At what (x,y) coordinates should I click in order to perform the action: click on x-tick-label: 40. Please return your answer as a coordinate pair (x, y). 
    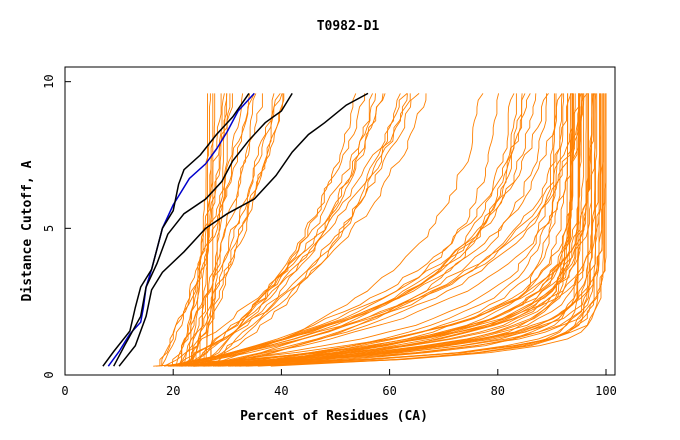
    Looking at the image, I should click on (281, 391).